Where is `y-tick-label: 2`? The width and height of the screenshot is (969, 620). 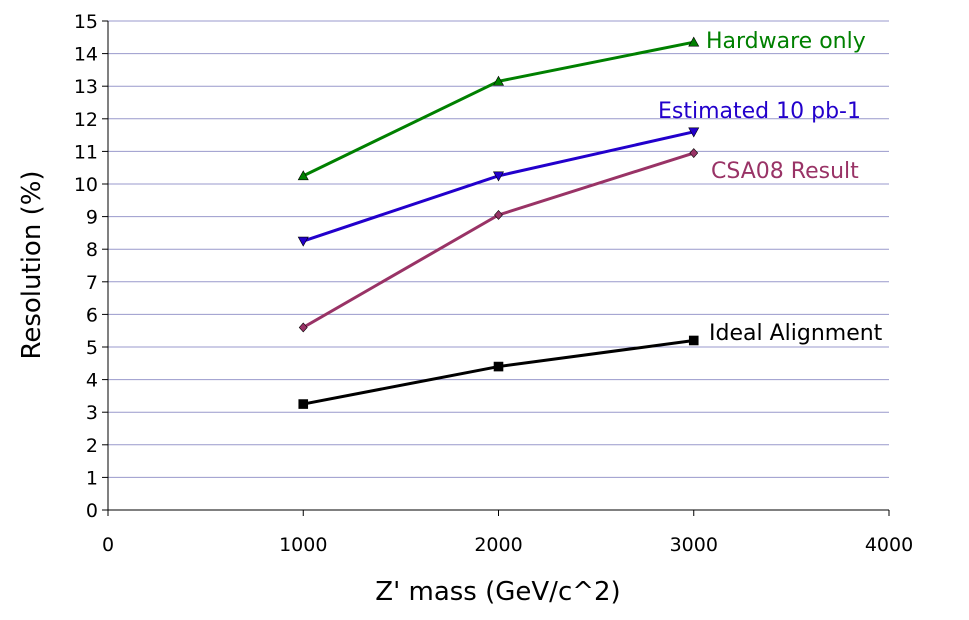 y-tick-label: 2 is located at coordinates (92, 446).